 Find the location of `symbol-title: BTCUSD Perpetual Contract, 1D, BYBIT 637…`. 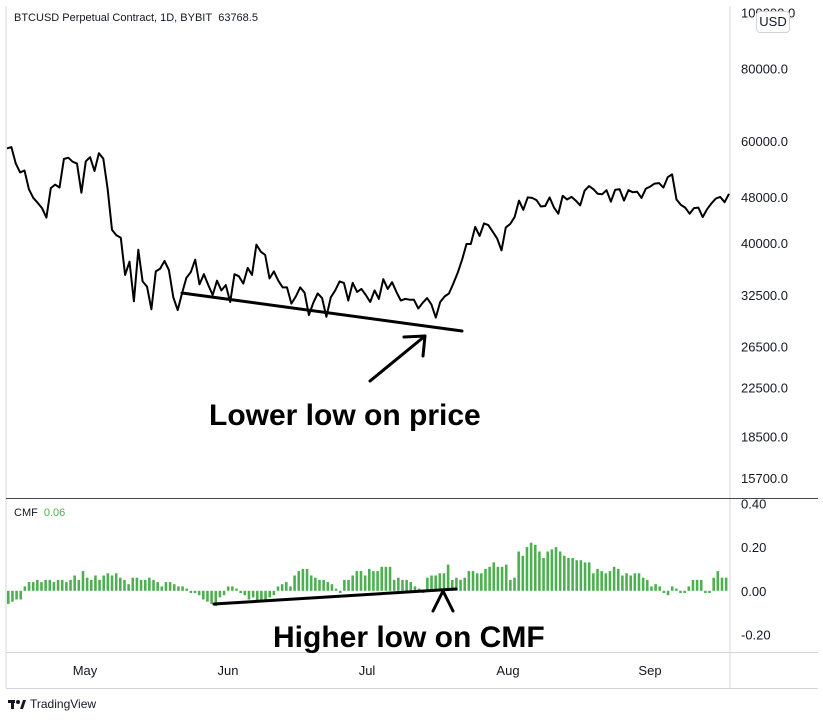

symbol-title: BTCUSD Perpetual Contract, 1D, BYBIT 637… is located at coordinates (136, 18).